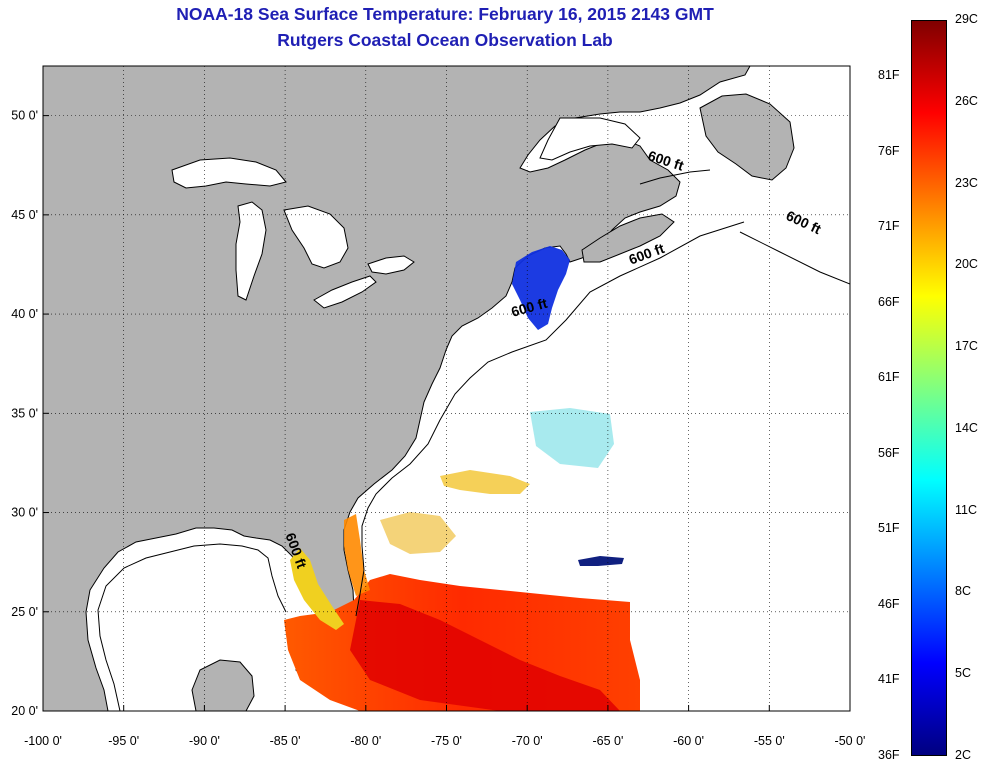 The height and width of the screenshot is (770, 984). Describe the element at coordinates (418, 533) in the screenshot. I see `sst-southeast-patch` at that location.